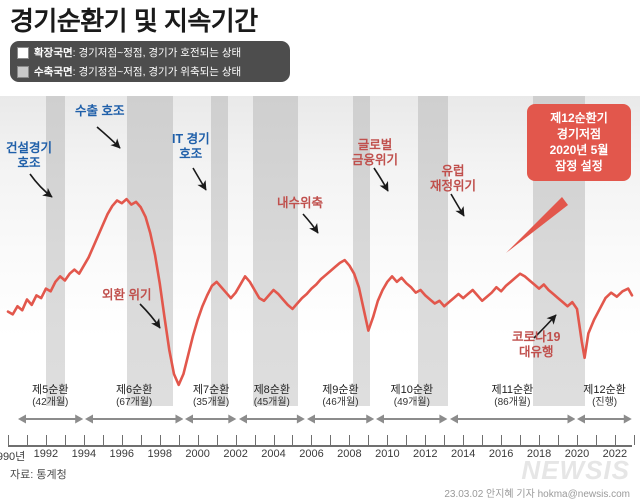 The width and height of the screenshot is (640, 501). Describe the element at coordinates (122, 454) in the screenshot. I see `axis-year-label: 1996` at that location.